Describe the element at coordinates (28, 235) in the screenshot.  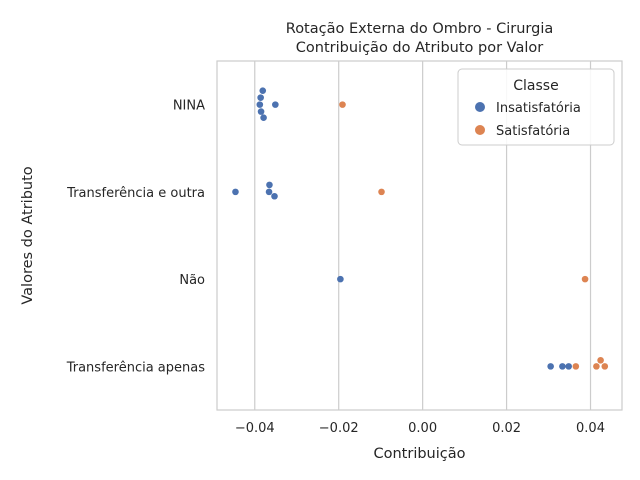
I see `y-axis-label: Valores do Atributo` at that location.